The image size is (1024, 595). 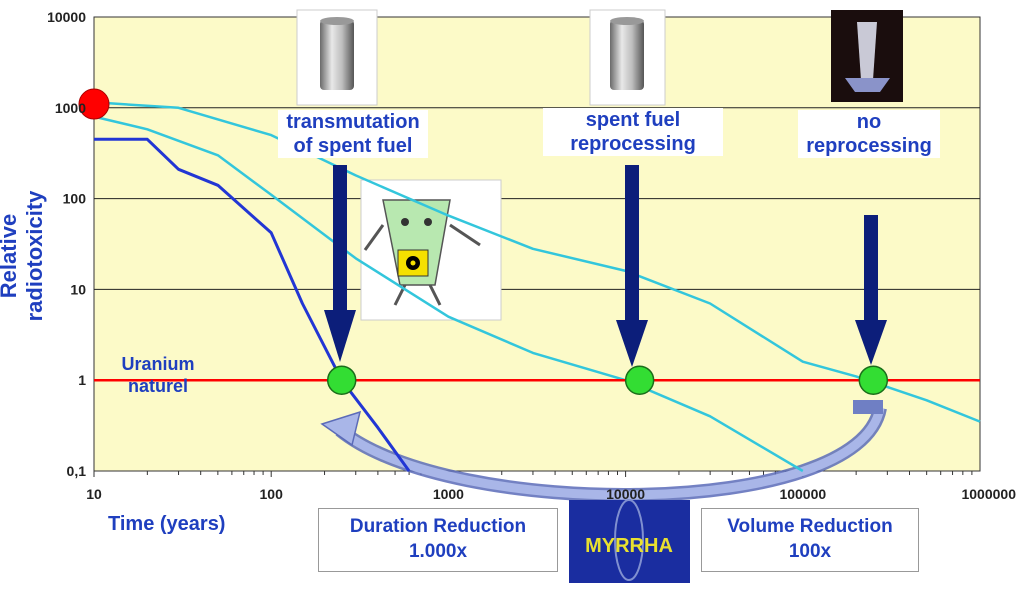 I want to click on volume-reduction-line1: Volume Reduction, so click(x=810, y=526).